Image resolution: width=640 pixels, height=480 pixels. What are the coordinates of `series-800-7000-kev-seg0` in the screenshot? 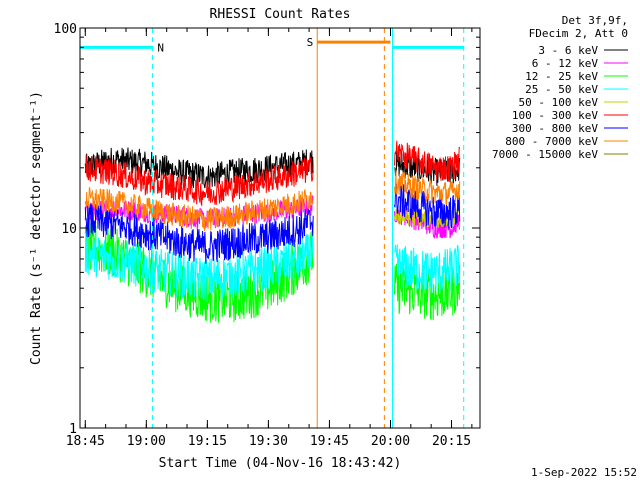 It's located at (199, 208).